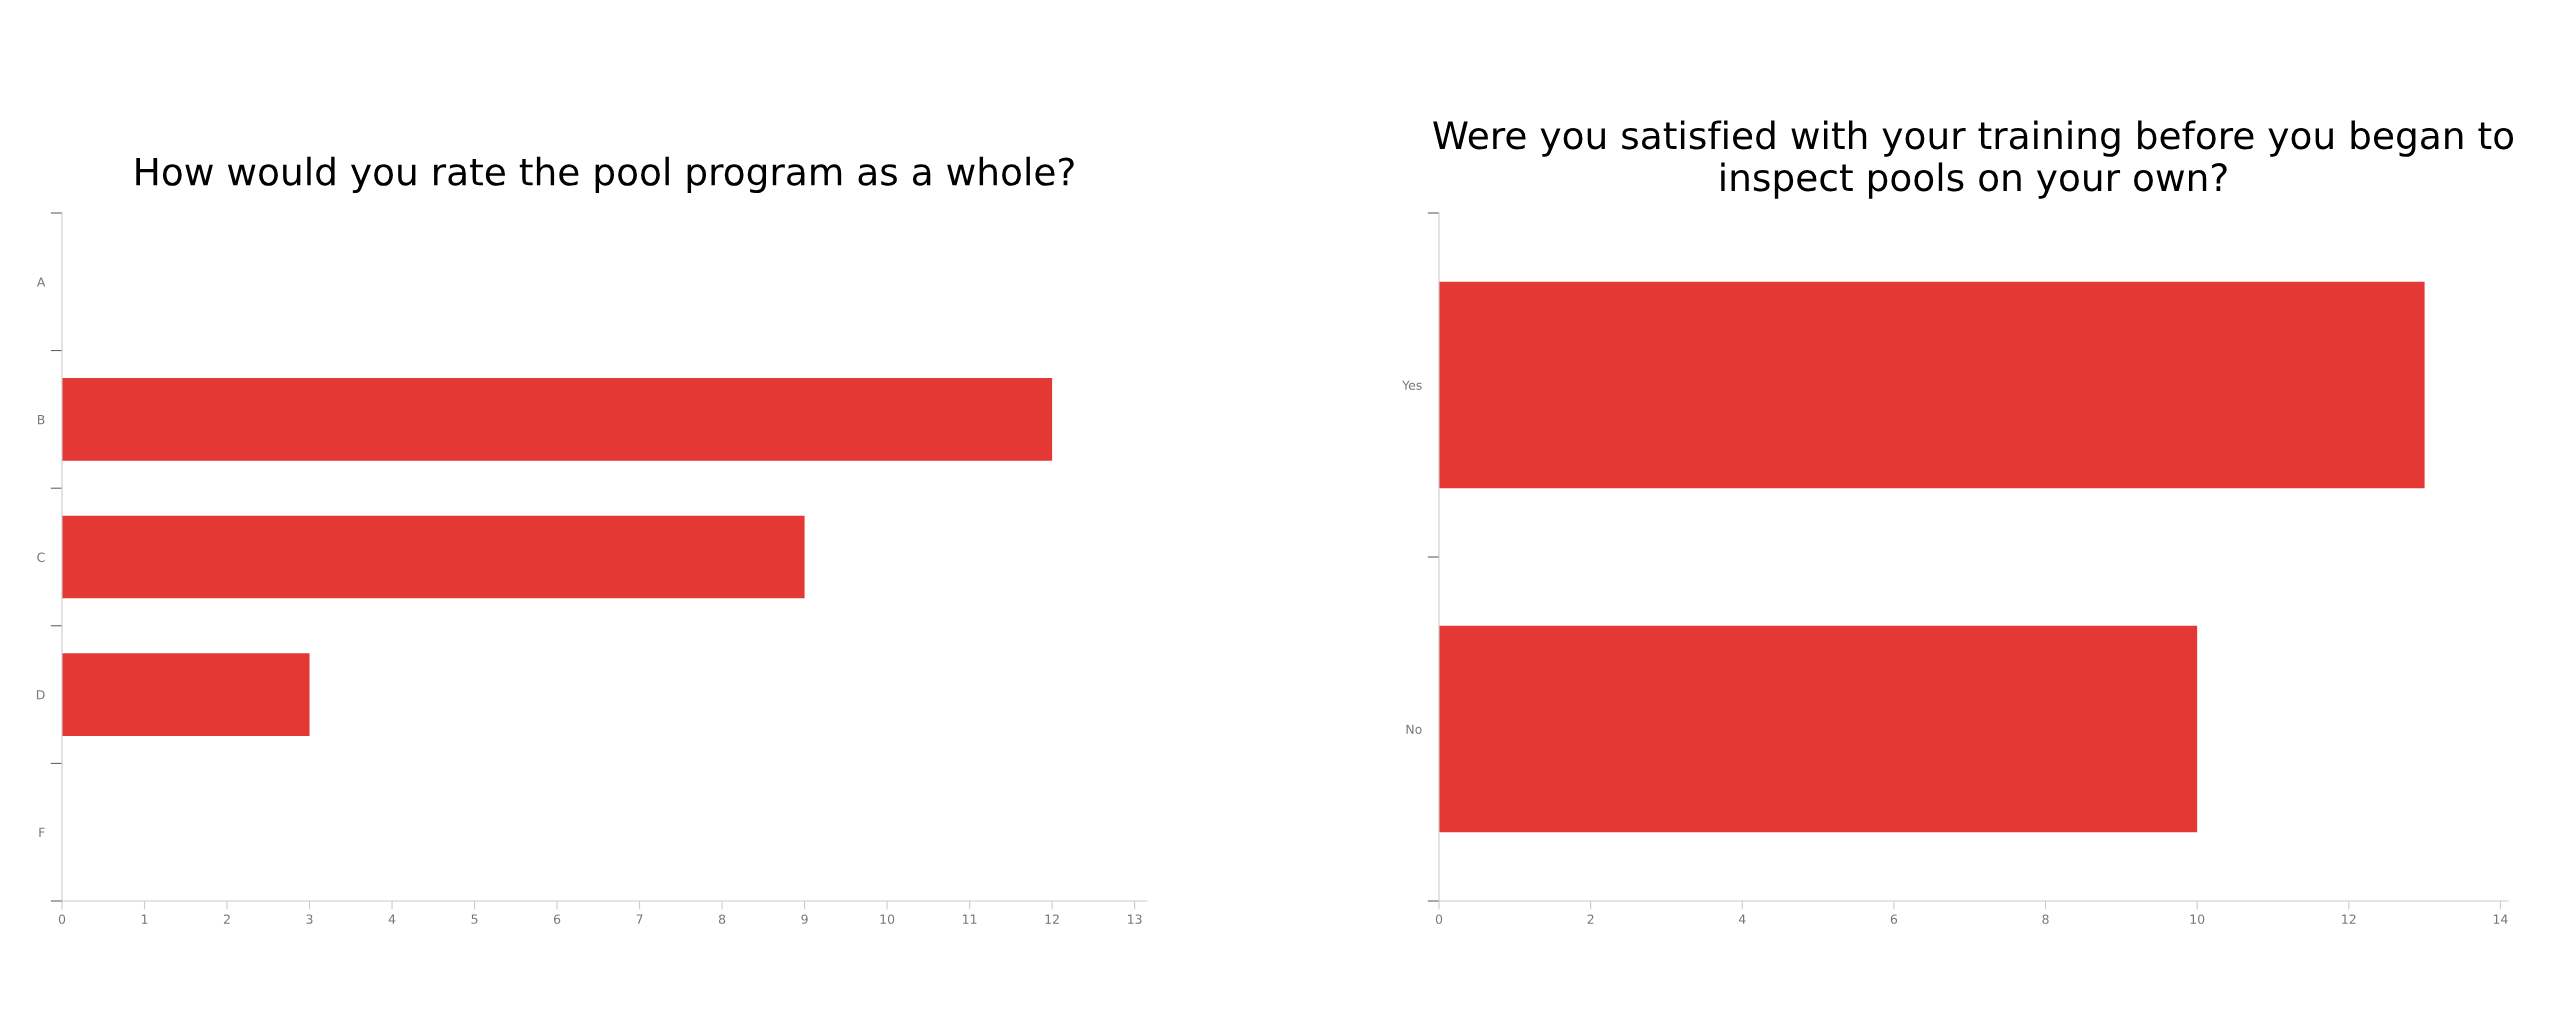 The width and height of the screenshot is (2570, 1033). I want to click on y-tick-label: F, so click(42, 832).